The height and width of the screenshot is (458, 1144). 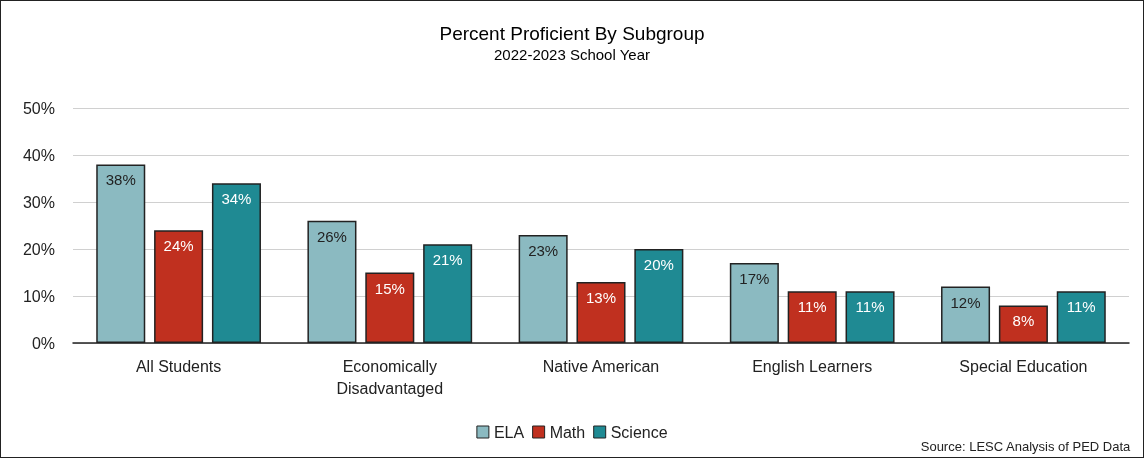 I want to click on x-tick-label: Economically Disadvantaged, so click(x=390, y=377).